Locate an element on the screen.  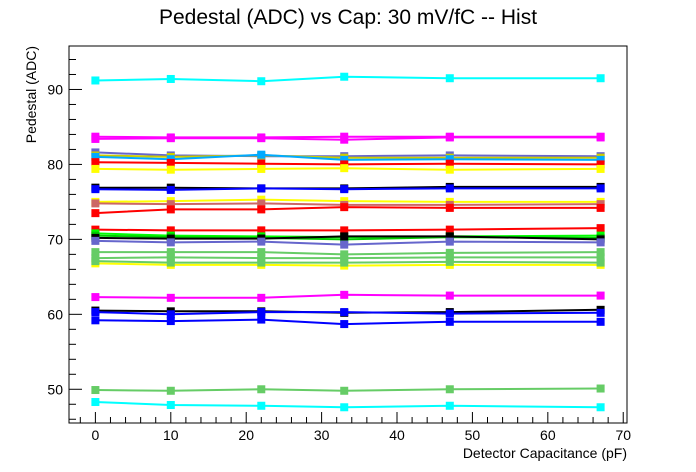
y-tick-label: 50 is located at coordinates (55, 389).